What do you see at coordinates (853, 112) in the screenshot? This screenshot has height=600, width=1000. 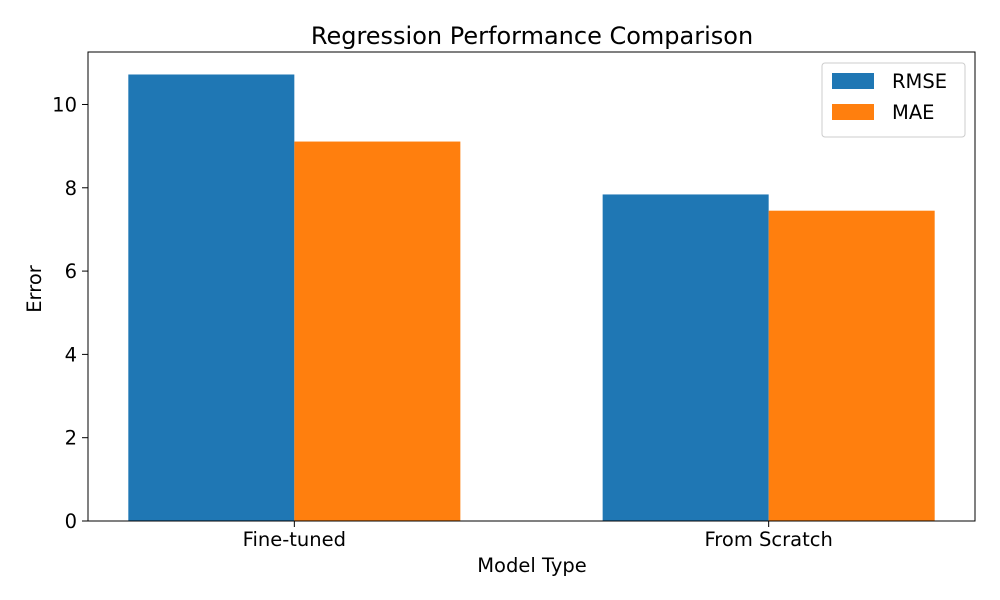 I see `legend-swatch-mae` at bounding box center [853, 112].